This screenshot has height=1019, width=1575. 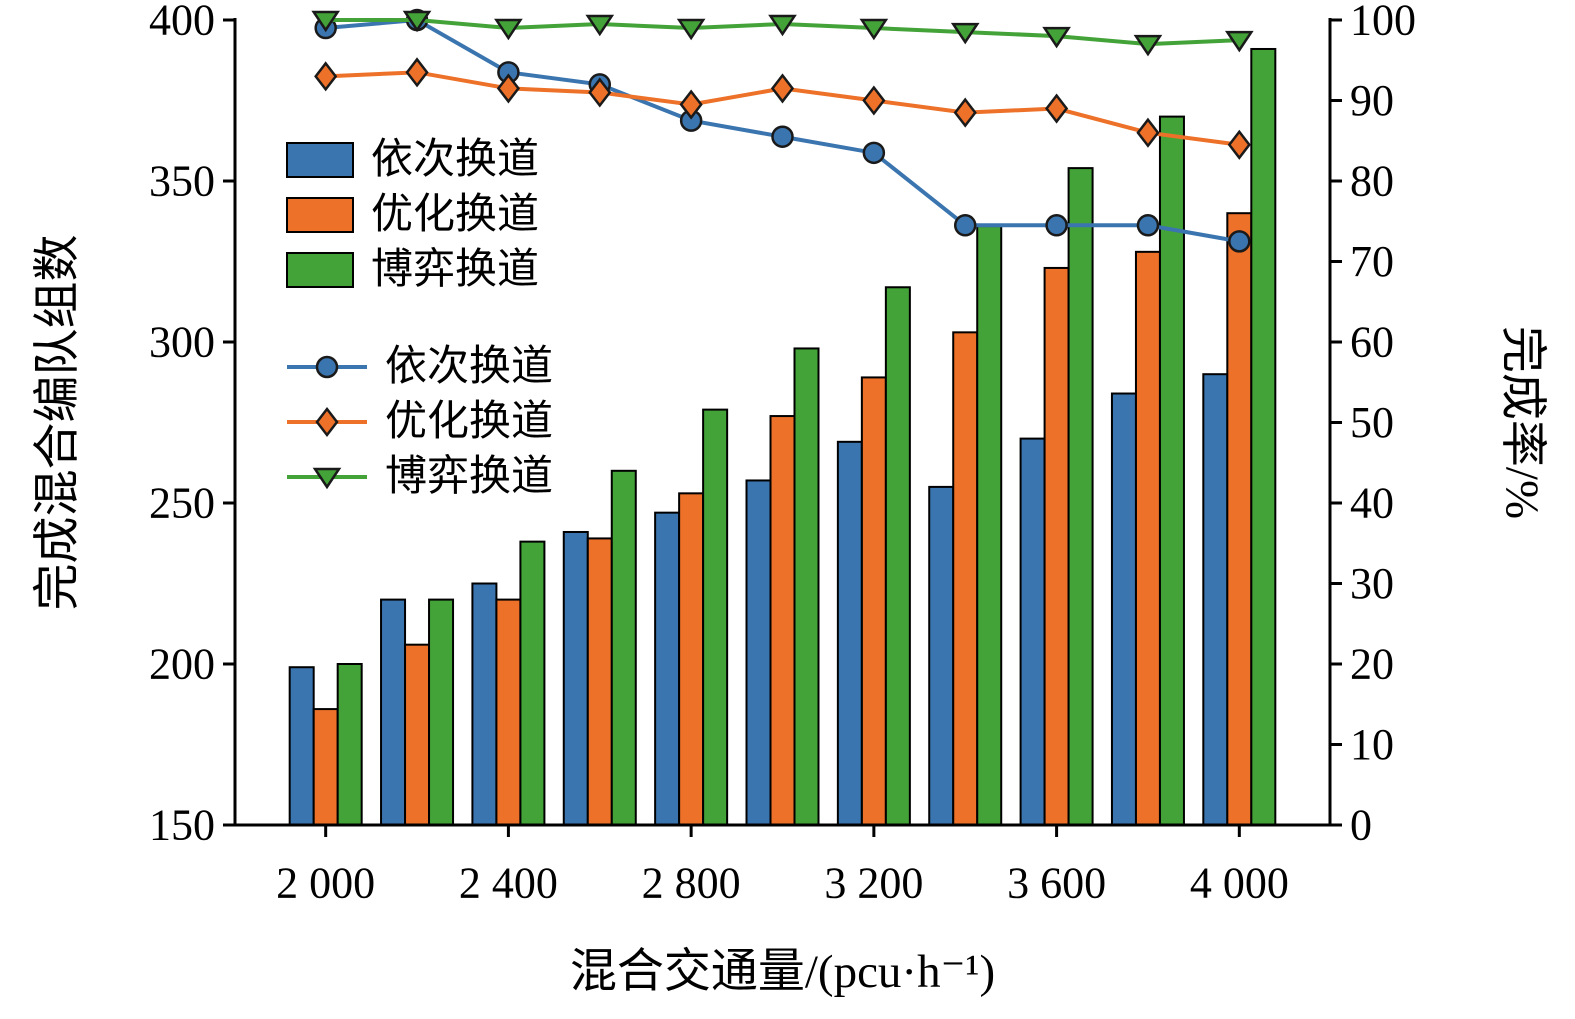 I want to click on y-right-tick-label: 10, so click(x=1372, y=744).